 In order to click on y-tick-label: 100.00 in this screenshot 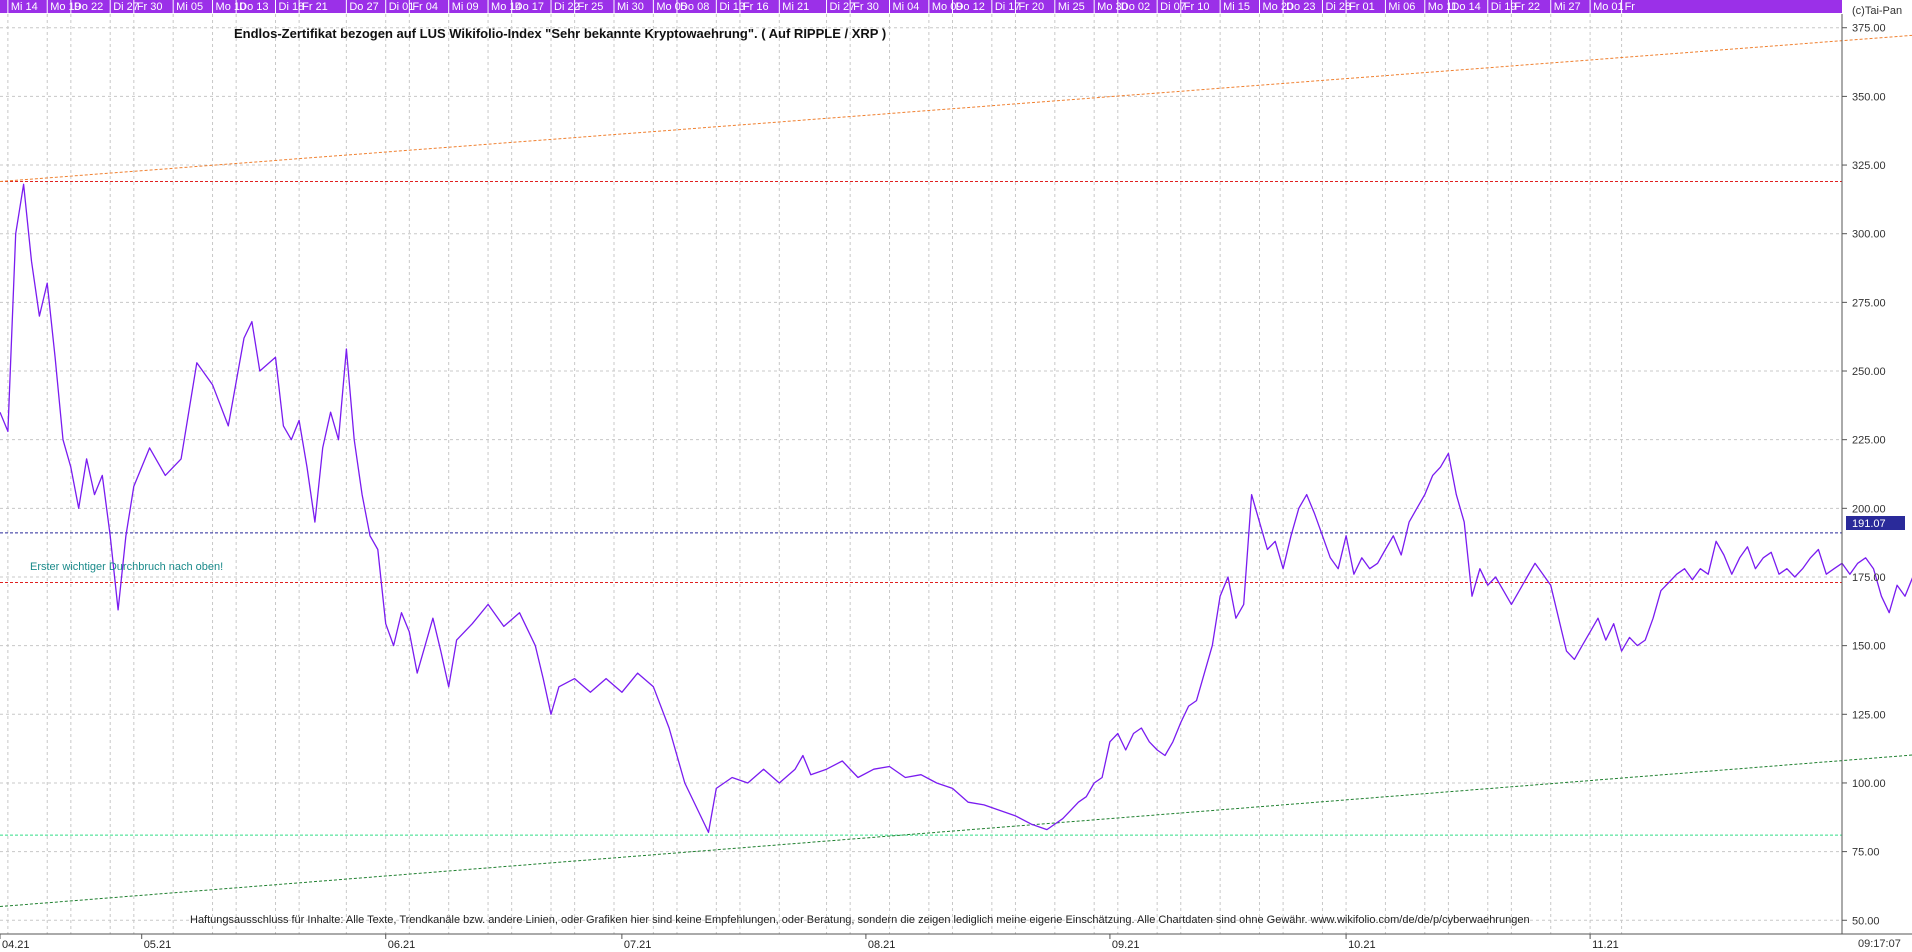, I will do `click(1869, 784)`.